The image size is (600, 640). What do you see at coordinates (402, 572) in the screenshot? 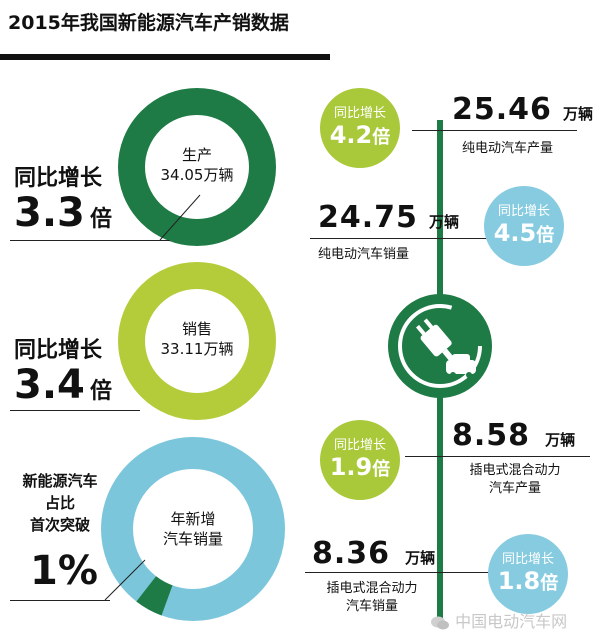
I see `phev-sales-divider` at bounding box center [402, 572].